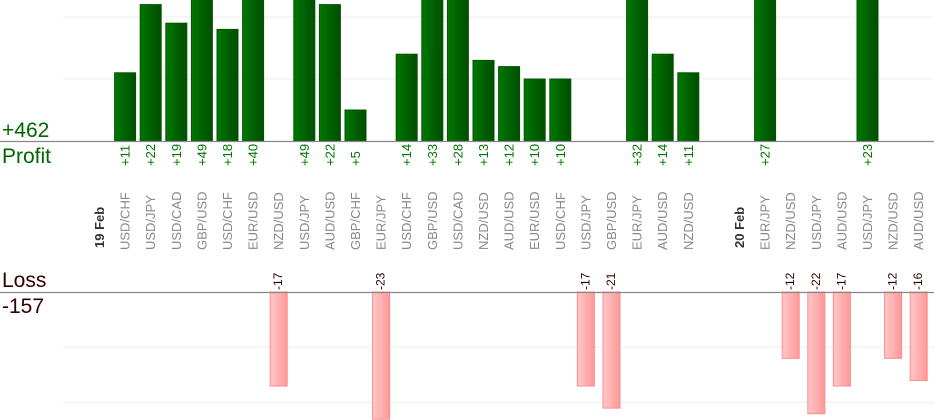 This screenshot has height=420, width=934. What do you see at coordinates (24, 280) in the screenshot?
I see `loss-label: Loss` at bounding box center [24, 280].